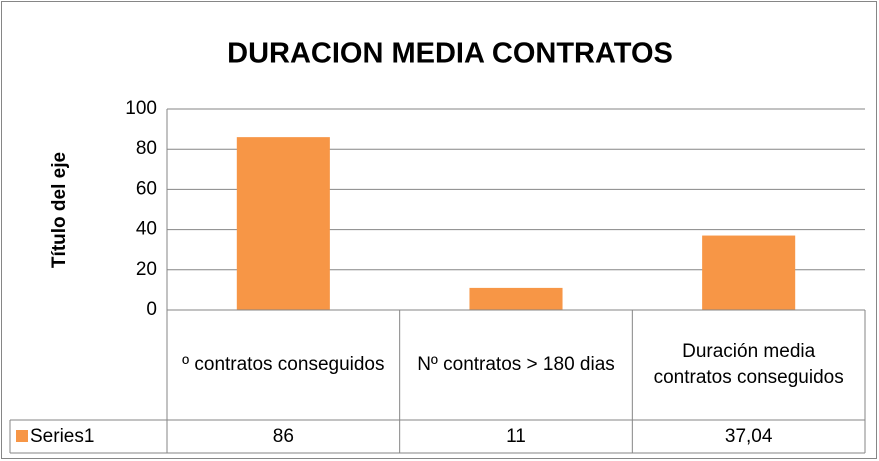 The height and width of the screenshot is (461, 879). I want to click on x-tick-label: º contratos conseguidos, so click(283, 364).